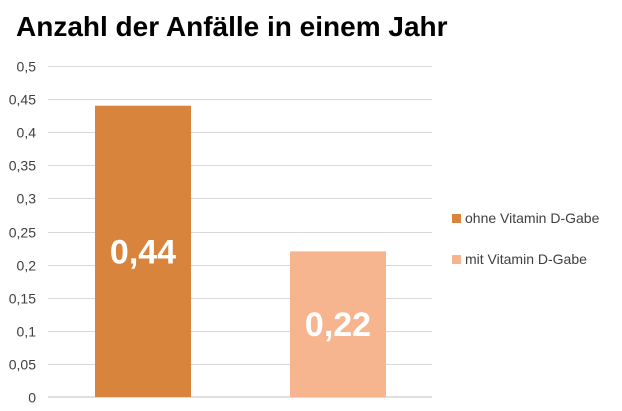 The width and height of the screenshot is (622, 411). What do you see at coordinates (22, 365) in the screenshot?
I see `y-tick-label: 0,05` at bounding box center [22, 365].